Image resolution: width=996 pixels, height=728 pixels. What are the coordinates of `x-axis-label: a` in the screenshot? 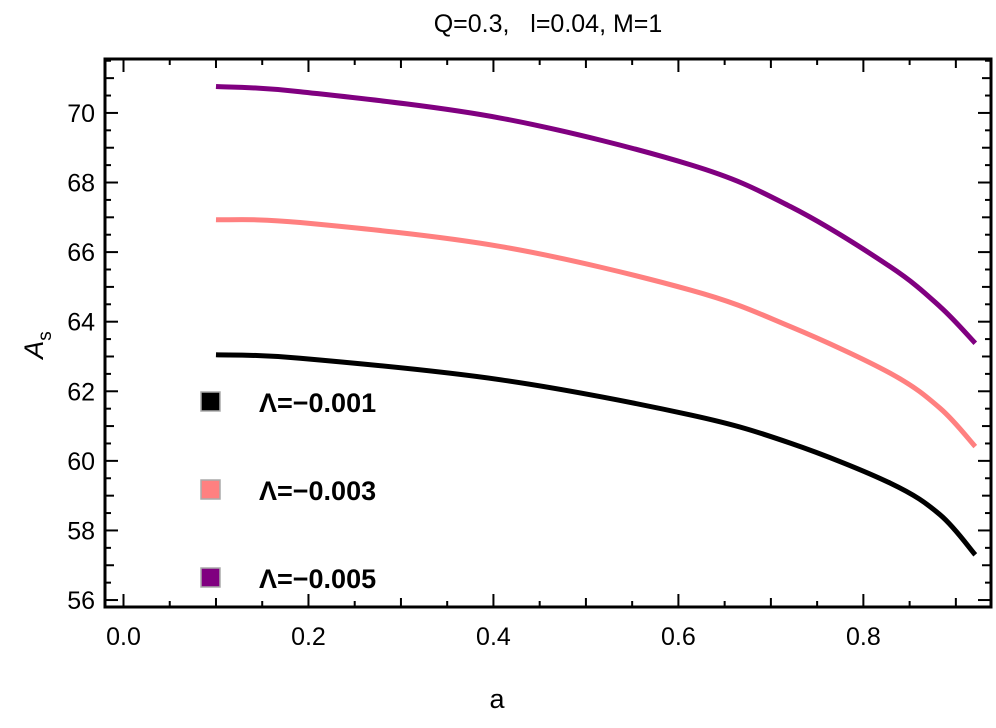 It's located at (497, 699).